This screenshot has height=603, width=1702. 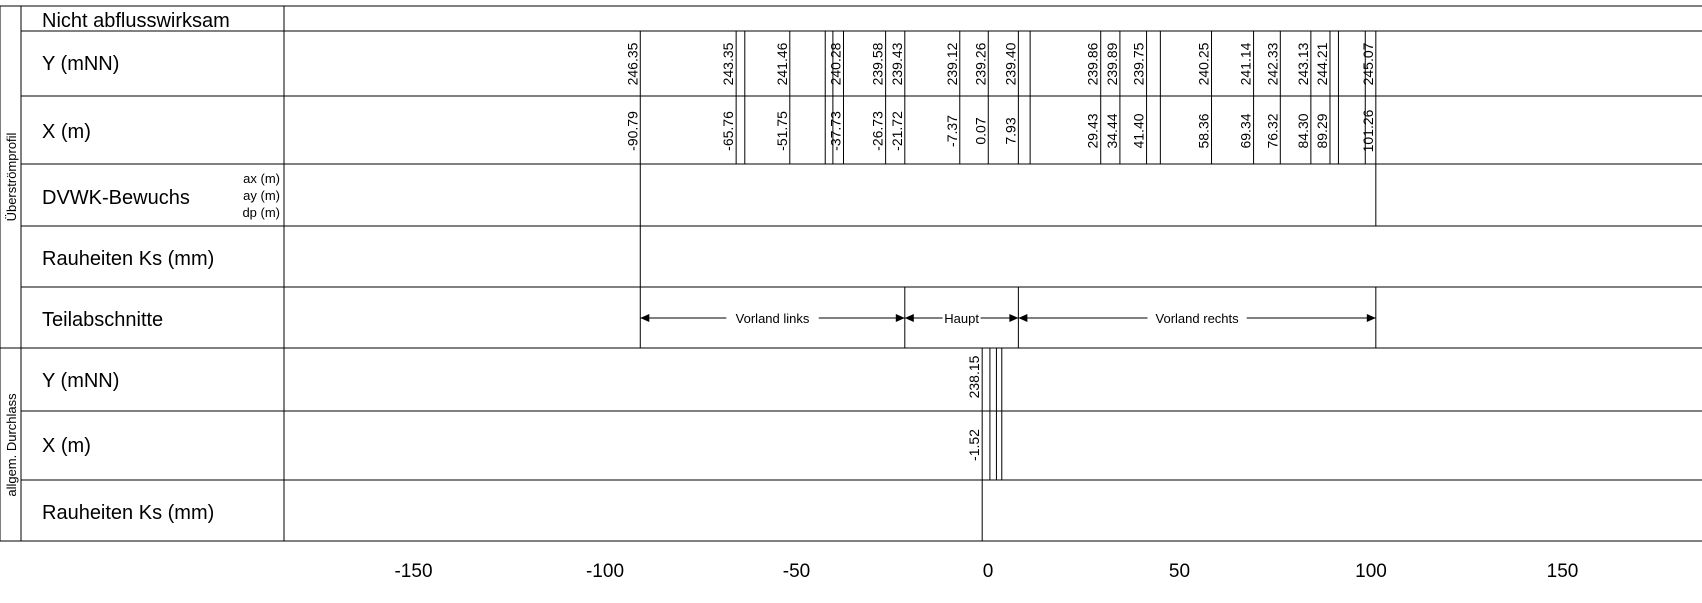 I want to click on x-value-label: -90.79, so click(x=632, y=131).